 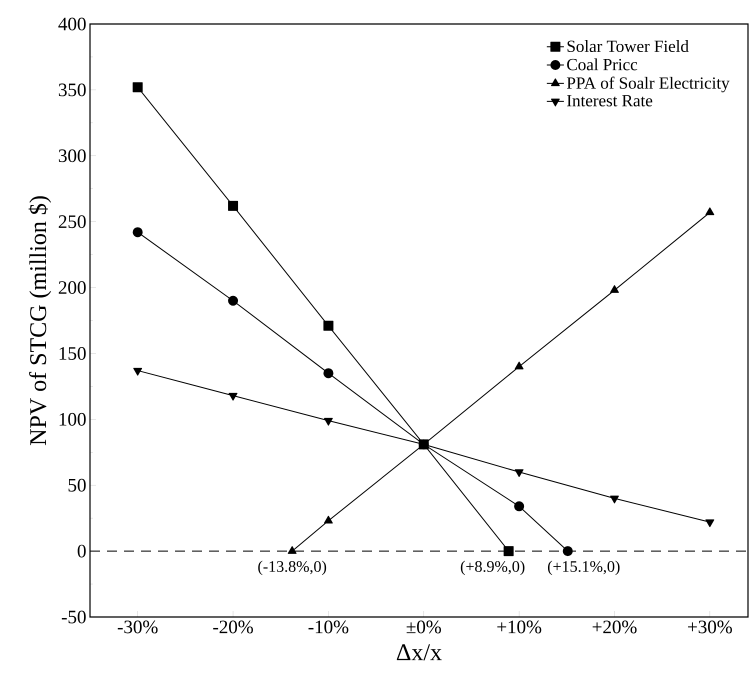 What do you see at coordinates (519, 627) in the screenshot?
I see `x-tick-label: +10%` at bounding box center [519, 627].